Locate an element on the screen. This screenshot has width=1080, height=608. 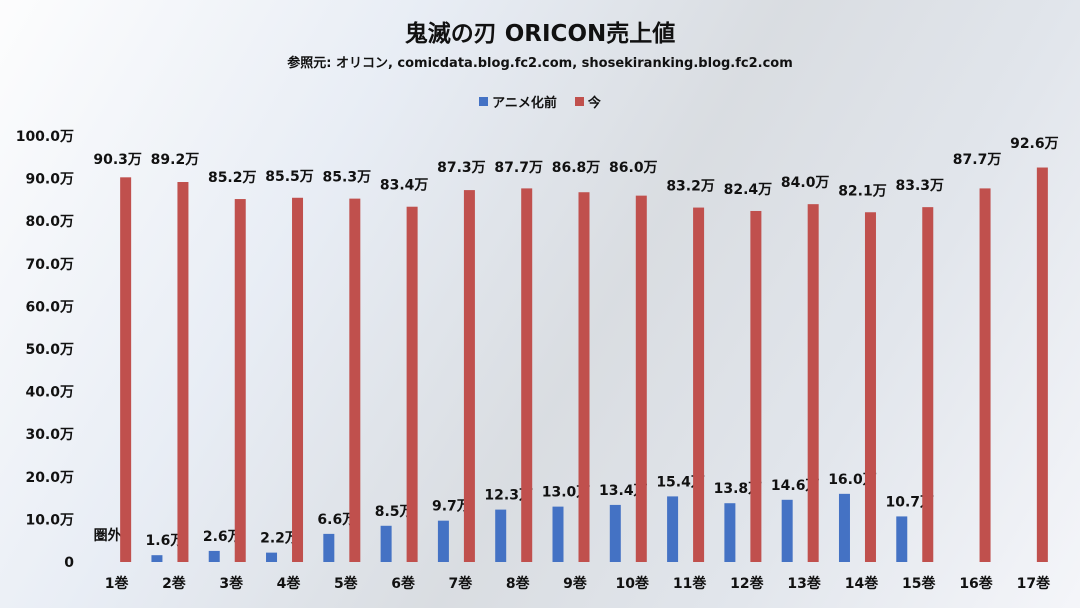
x-tick-label: 9巻 is located at coordinates (575, 583).